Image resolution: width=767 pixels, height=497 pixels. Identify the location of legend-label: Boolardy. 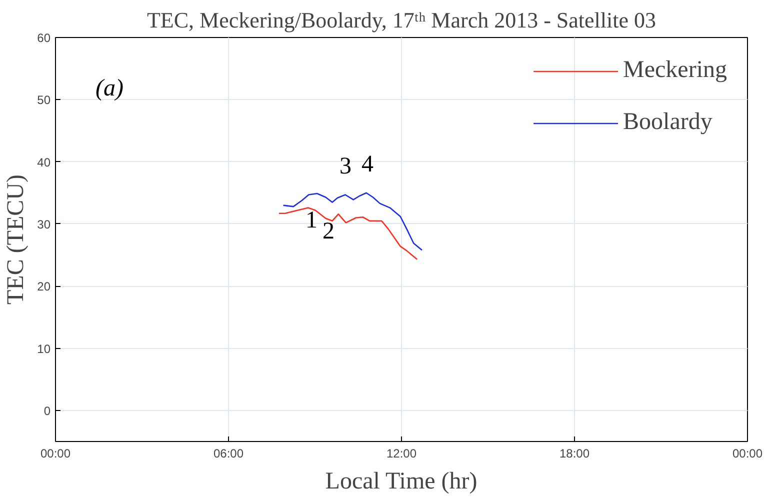
(667, 122).